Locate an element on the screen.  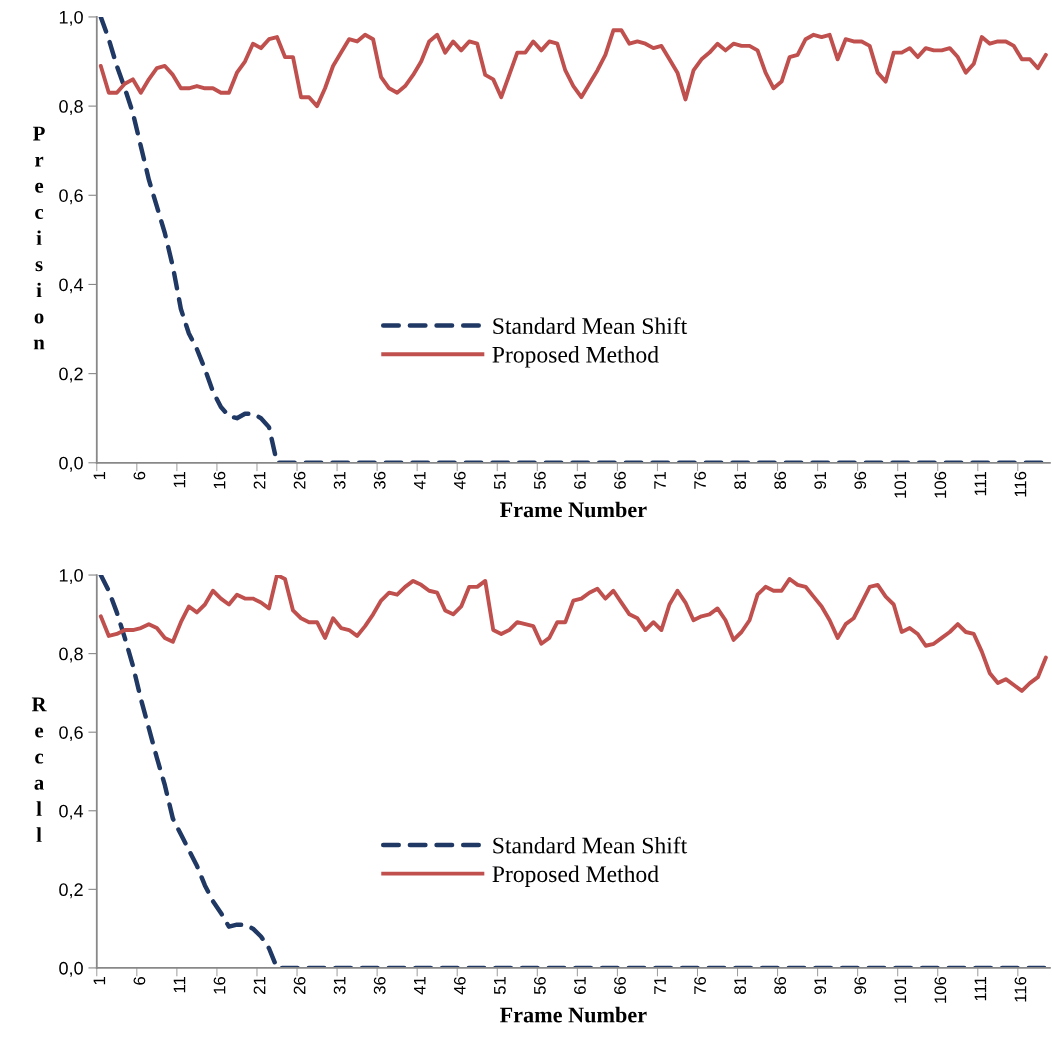
text: Precision is located at coordinates (39, 238).